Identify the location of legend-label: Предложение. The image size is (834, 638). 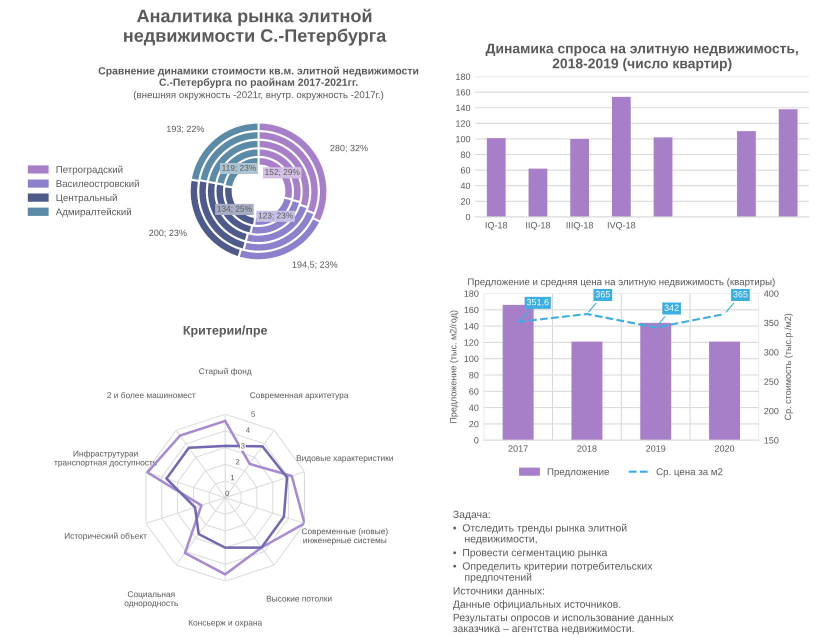
(578, 473).